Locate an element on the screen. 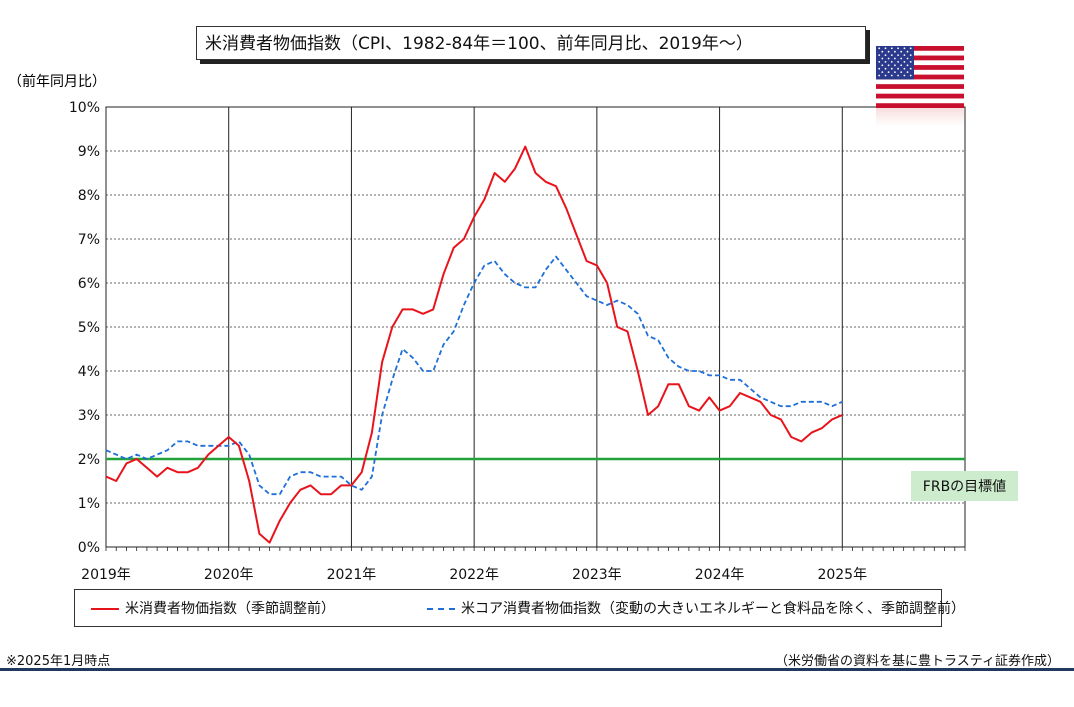 Image resolution: width=1074 pixels, height=707 pixels. legend-swatch-headline is located at coordinates (105, 609).